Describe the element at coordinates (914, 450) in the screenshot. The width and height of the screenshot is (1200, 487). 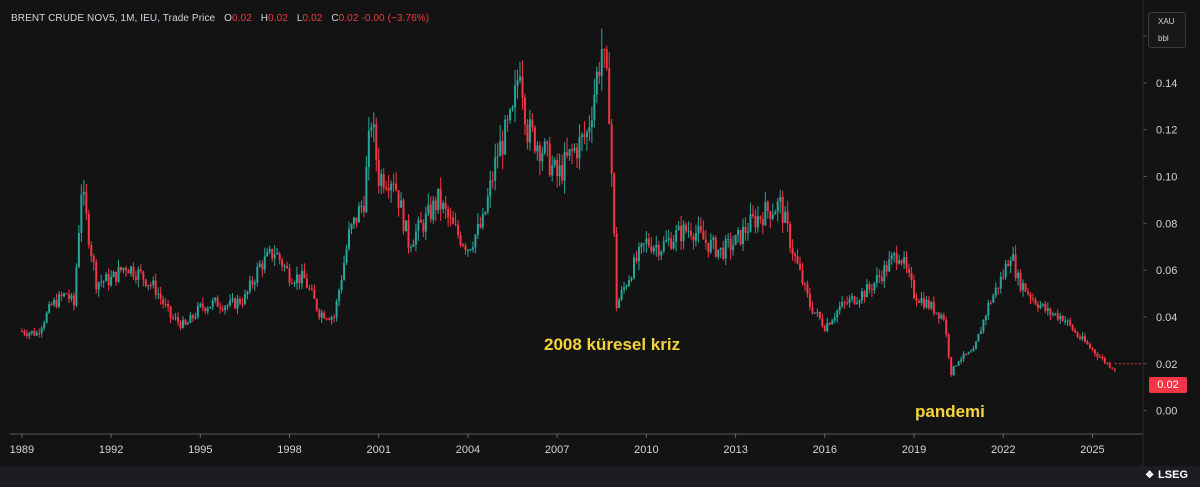
I see `x-tick-label: 2019` at that location.